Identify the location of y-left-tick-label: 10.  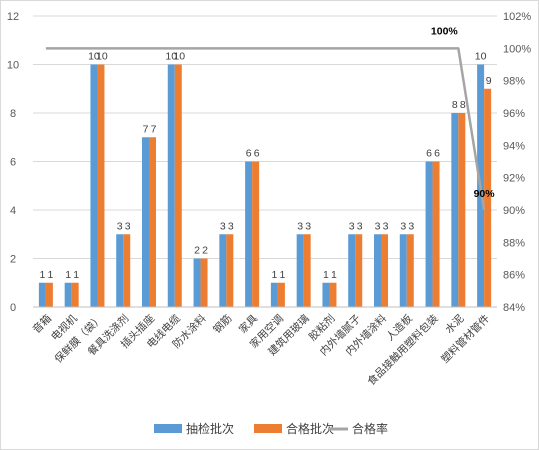
(13, 66).